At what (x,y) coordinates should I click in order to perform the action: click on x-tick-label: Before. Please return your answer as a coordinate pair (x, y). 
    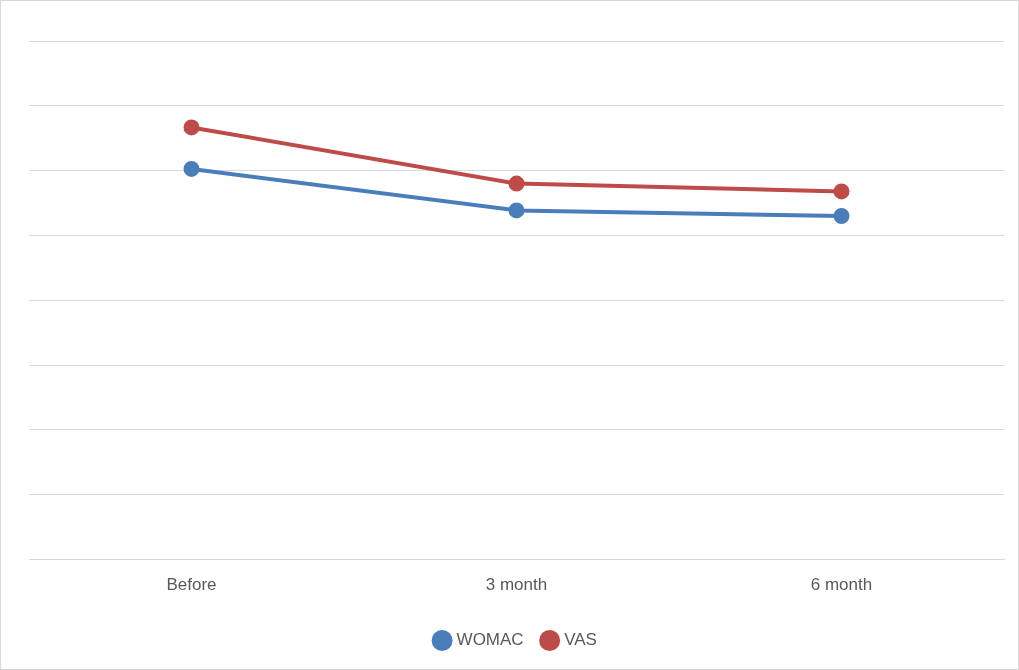
    Looking at the image, I should click on (191, 585).